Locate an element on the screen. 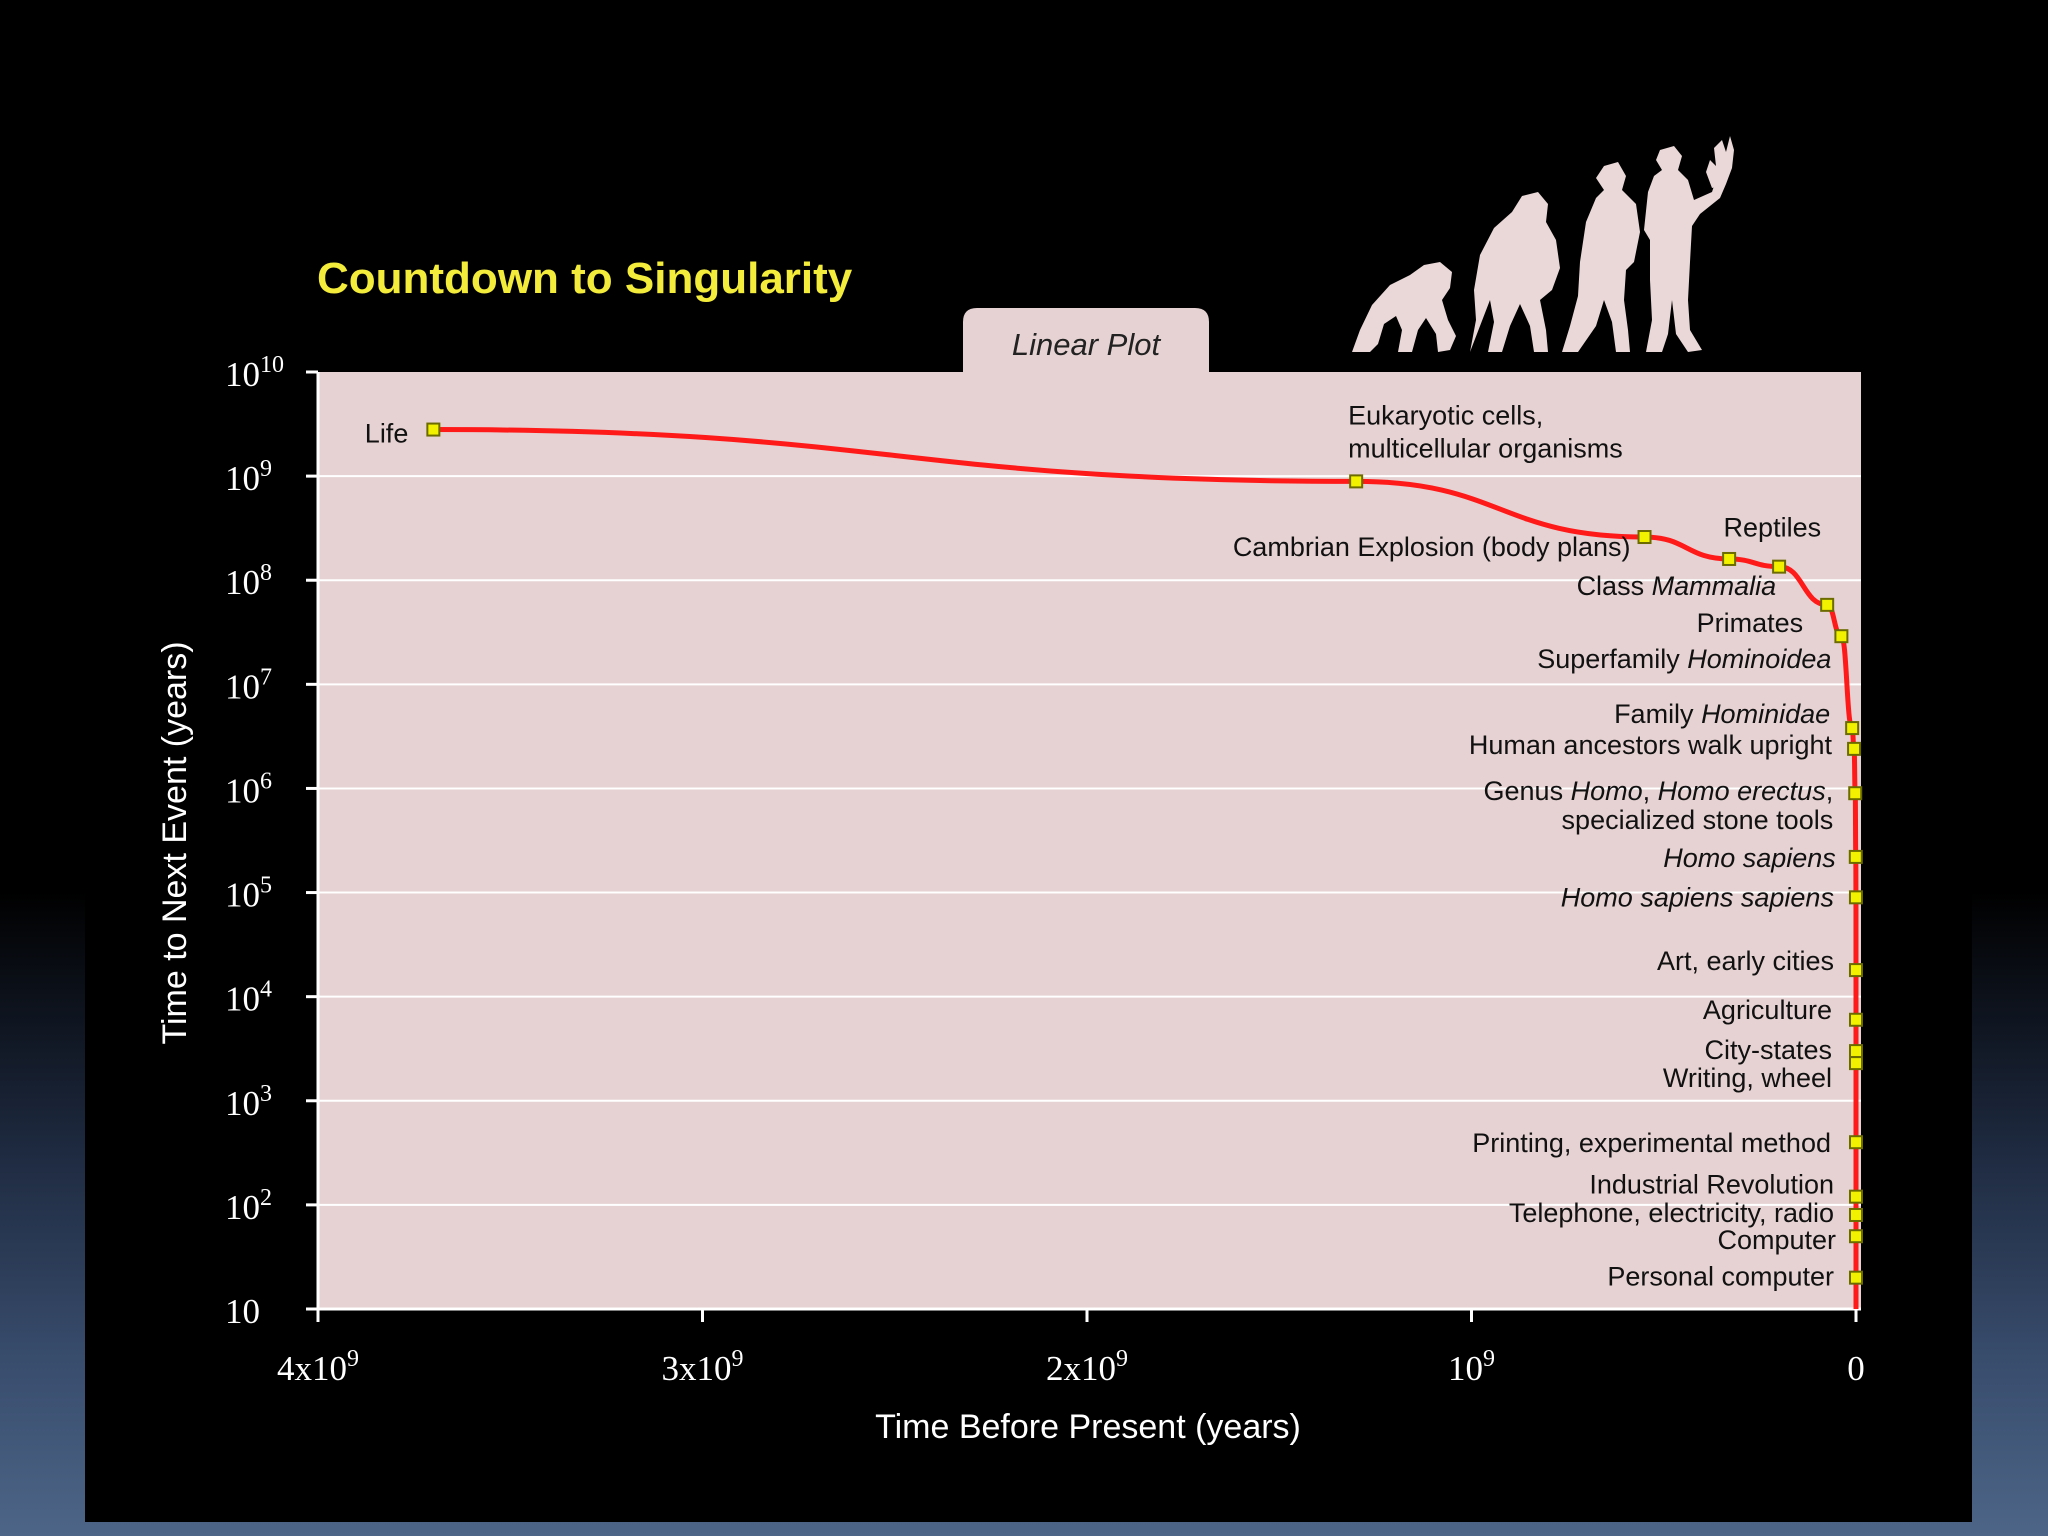  event-label: Writing, wheel is located at coordinates (1747, 1078).